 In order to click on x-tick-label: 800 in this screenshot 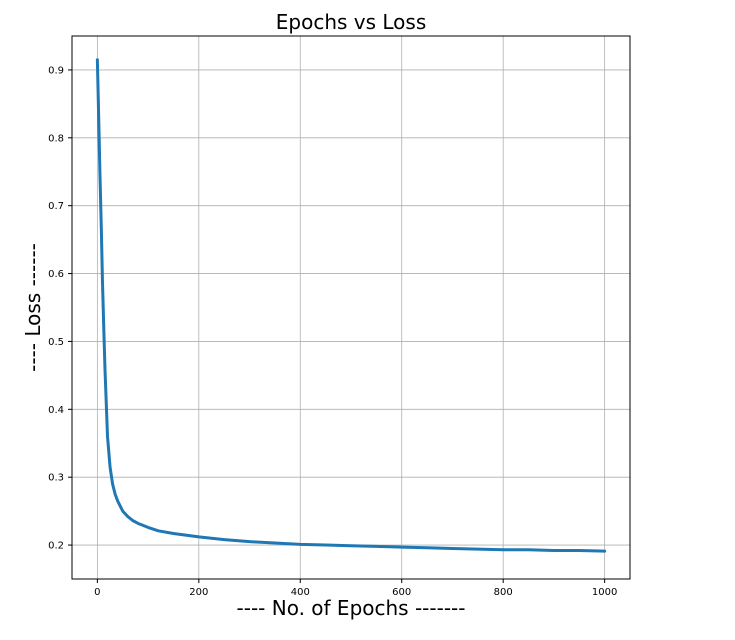, I will do `click(503, 592)`.